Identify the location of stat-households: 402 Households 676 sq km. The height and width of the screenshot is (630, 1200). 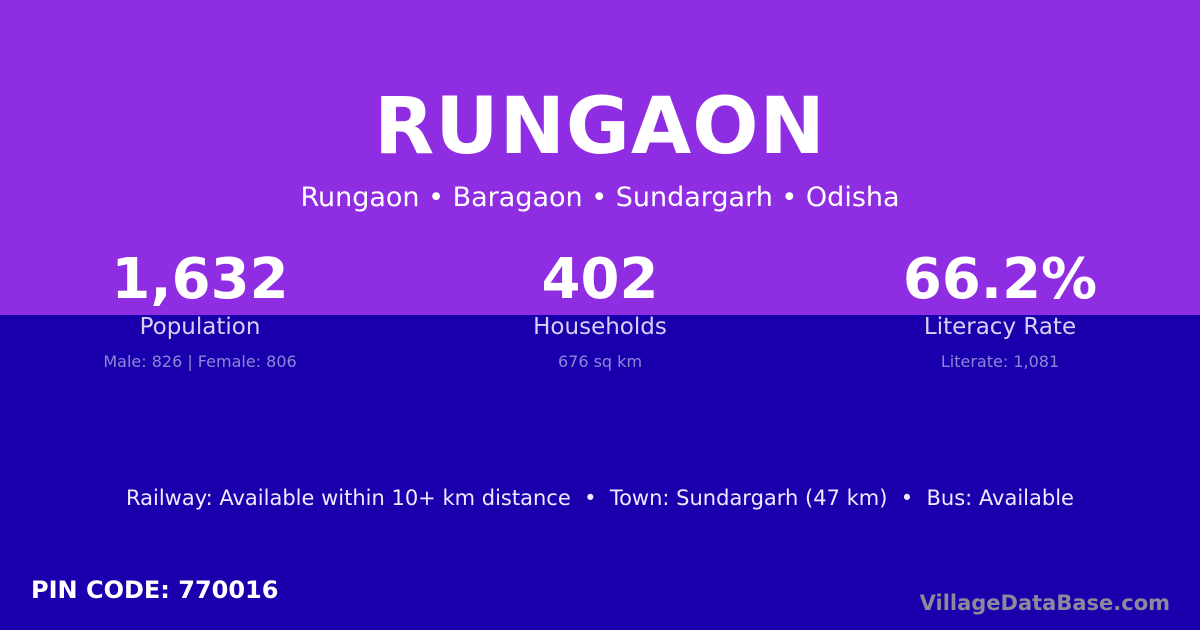
(600, 309).